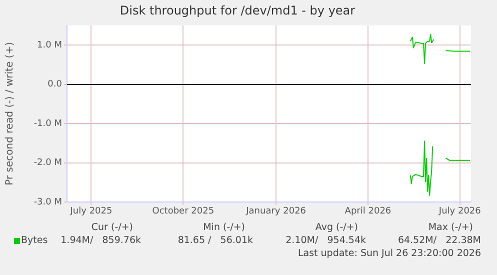  I want to click on text: Avg (-/+), so click(336, 227).